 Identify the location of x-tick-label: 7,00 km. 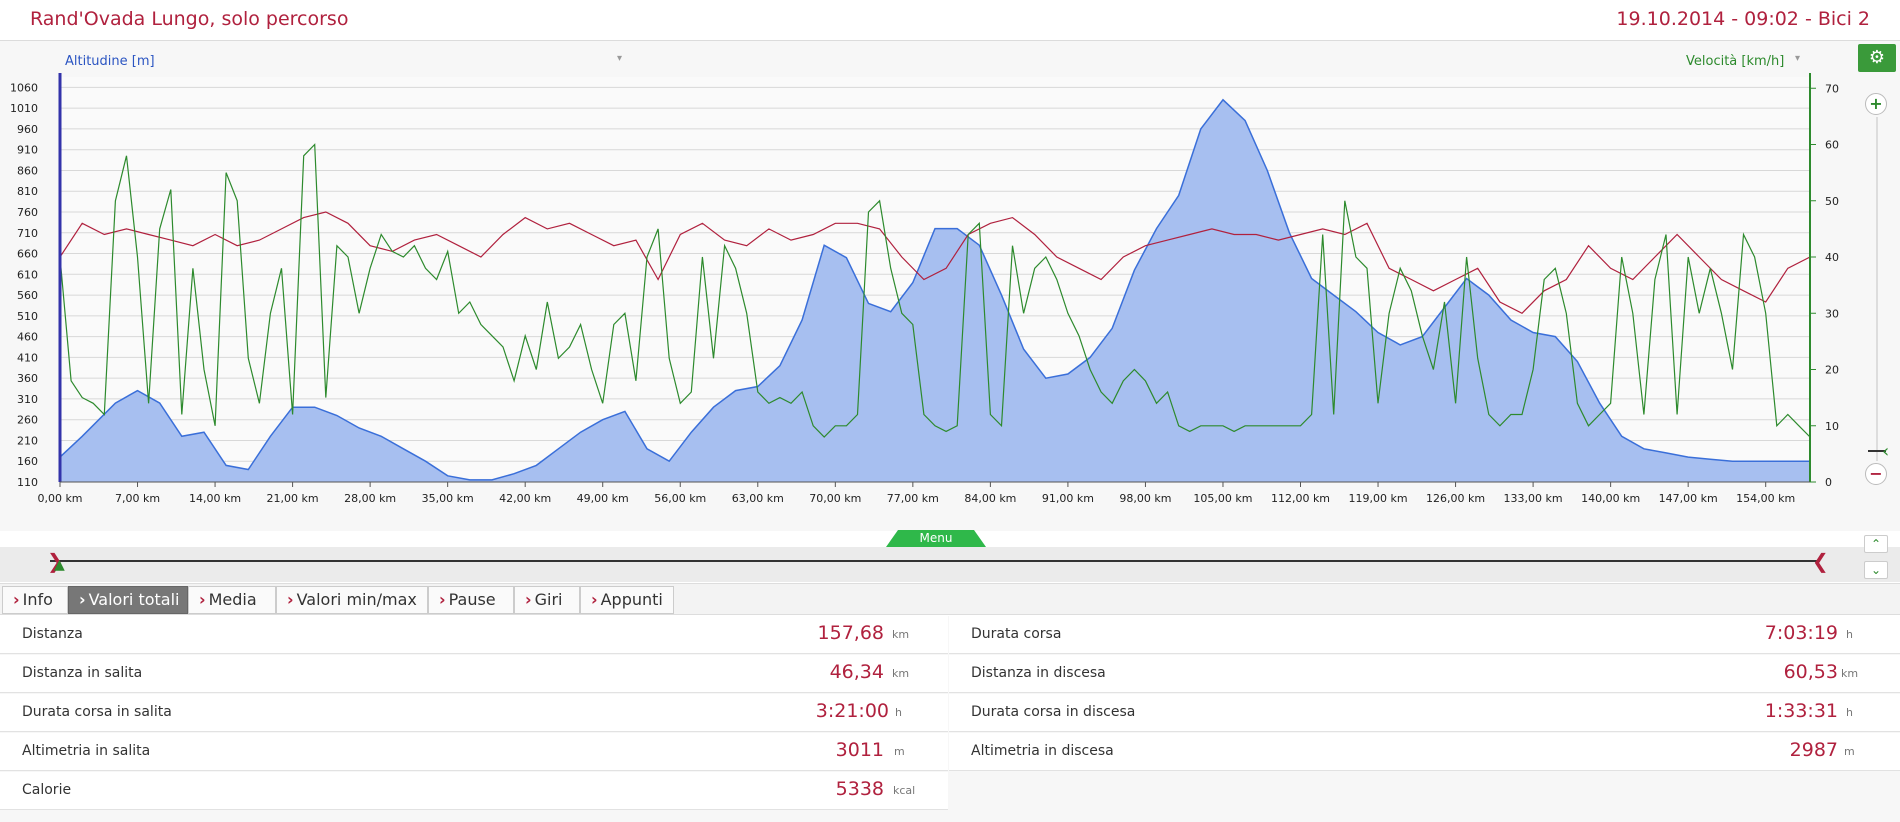
(137, 498).